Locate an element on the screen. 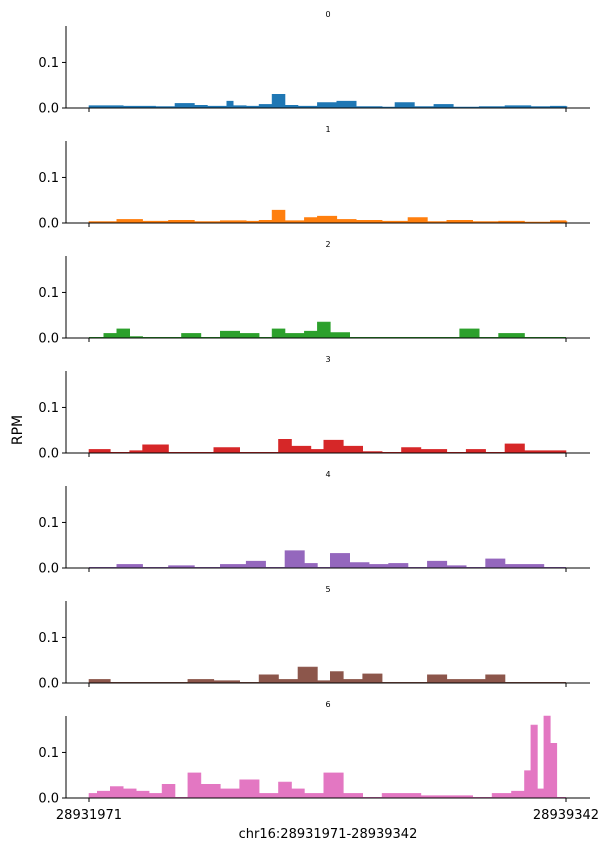 The image size is (611, 851). panel-title: 2 is located at coordinates (327, 244).